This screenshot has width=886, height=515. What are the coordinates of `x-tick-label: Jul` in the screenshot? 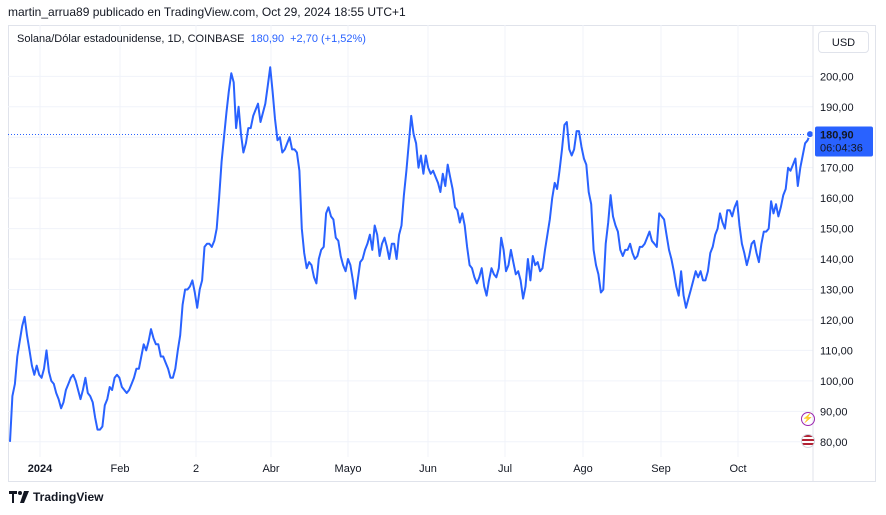 It's located at (505, 469).